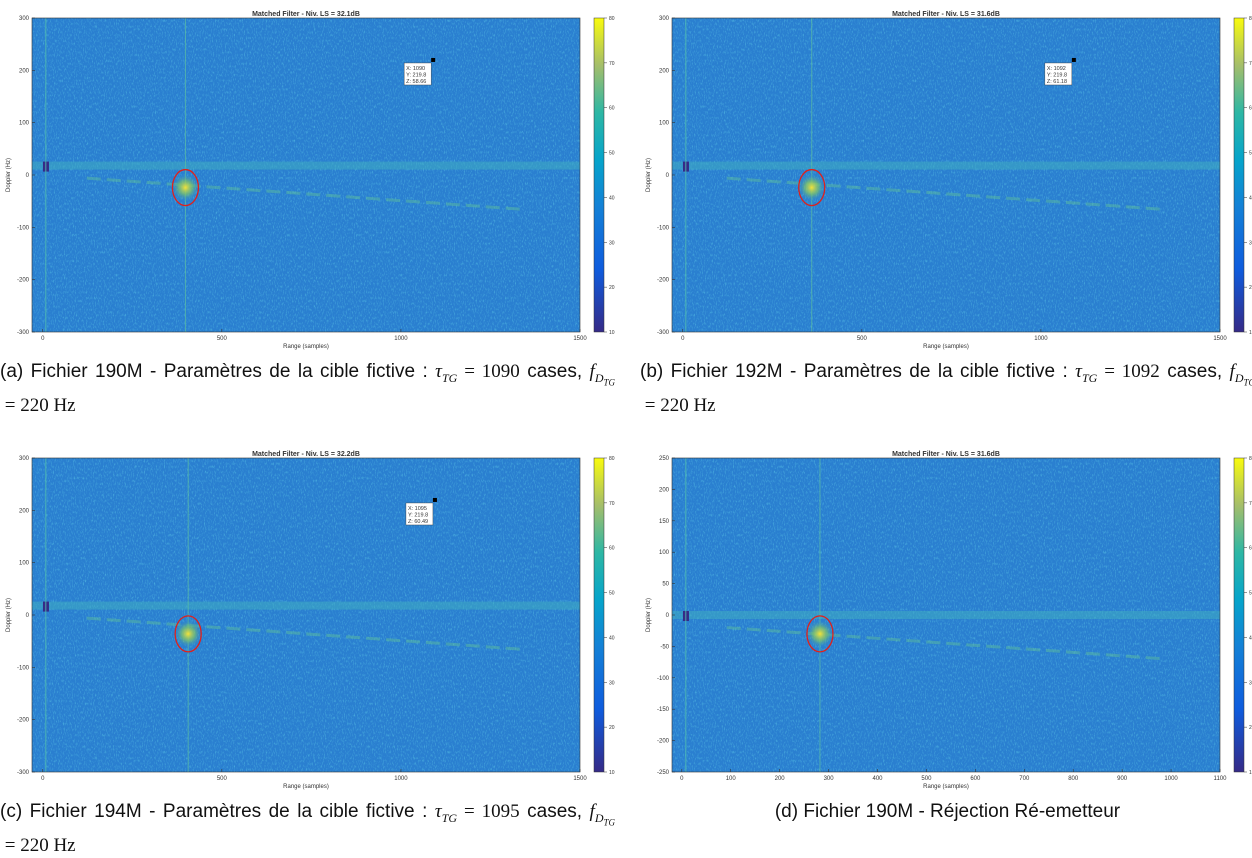  Describe the element at coordinates (665, 585) in the screenshot. I see `y-tick-label: 50` at that location.